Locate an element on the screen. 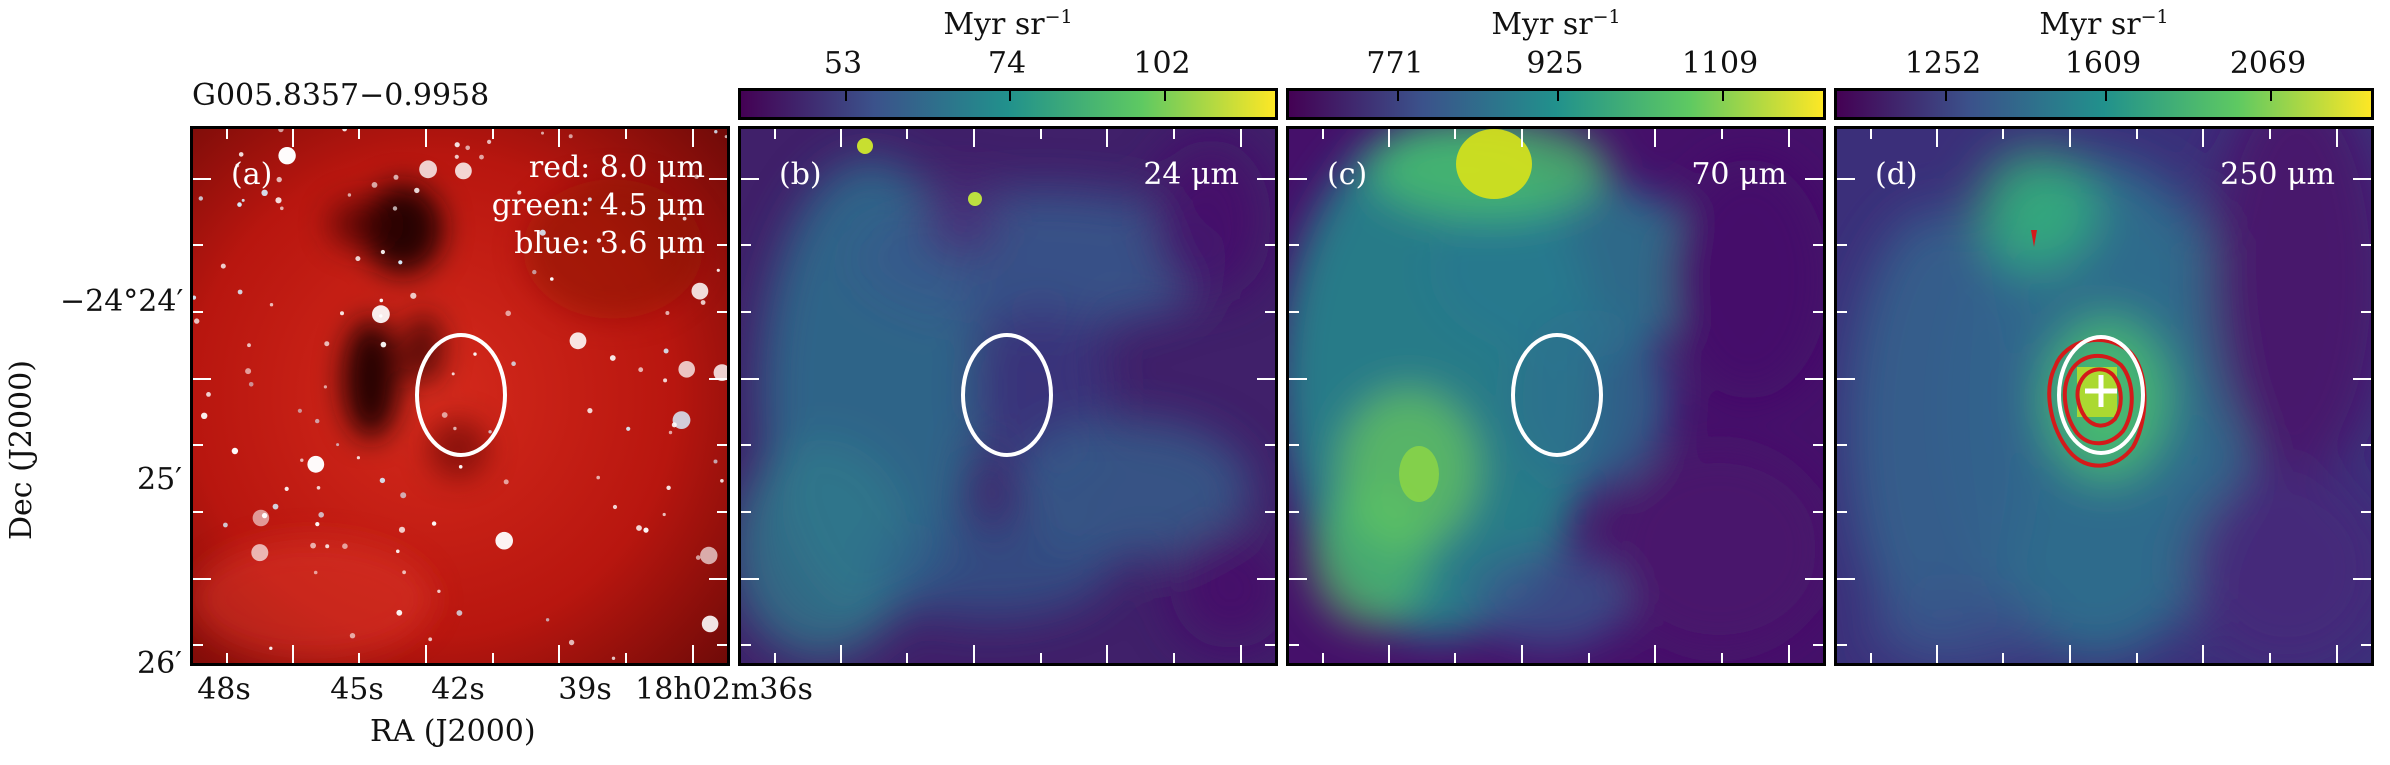 The height and width of the screenshot is (765, 2390). contour-small is located at coordinates (2034, 238).